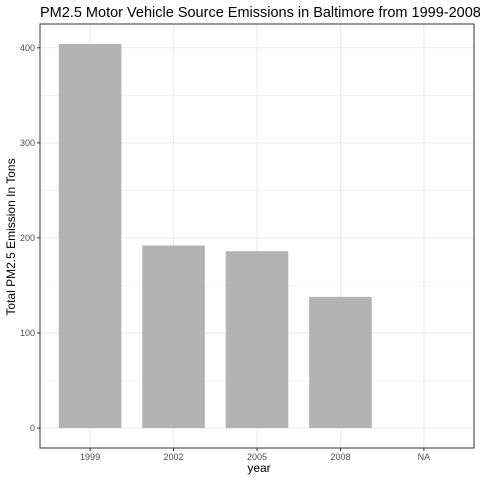  What do you see at coordinates (27, 48) in the screenshot?
I see `y-tick-label: 400` at bounding box center [27, 48].